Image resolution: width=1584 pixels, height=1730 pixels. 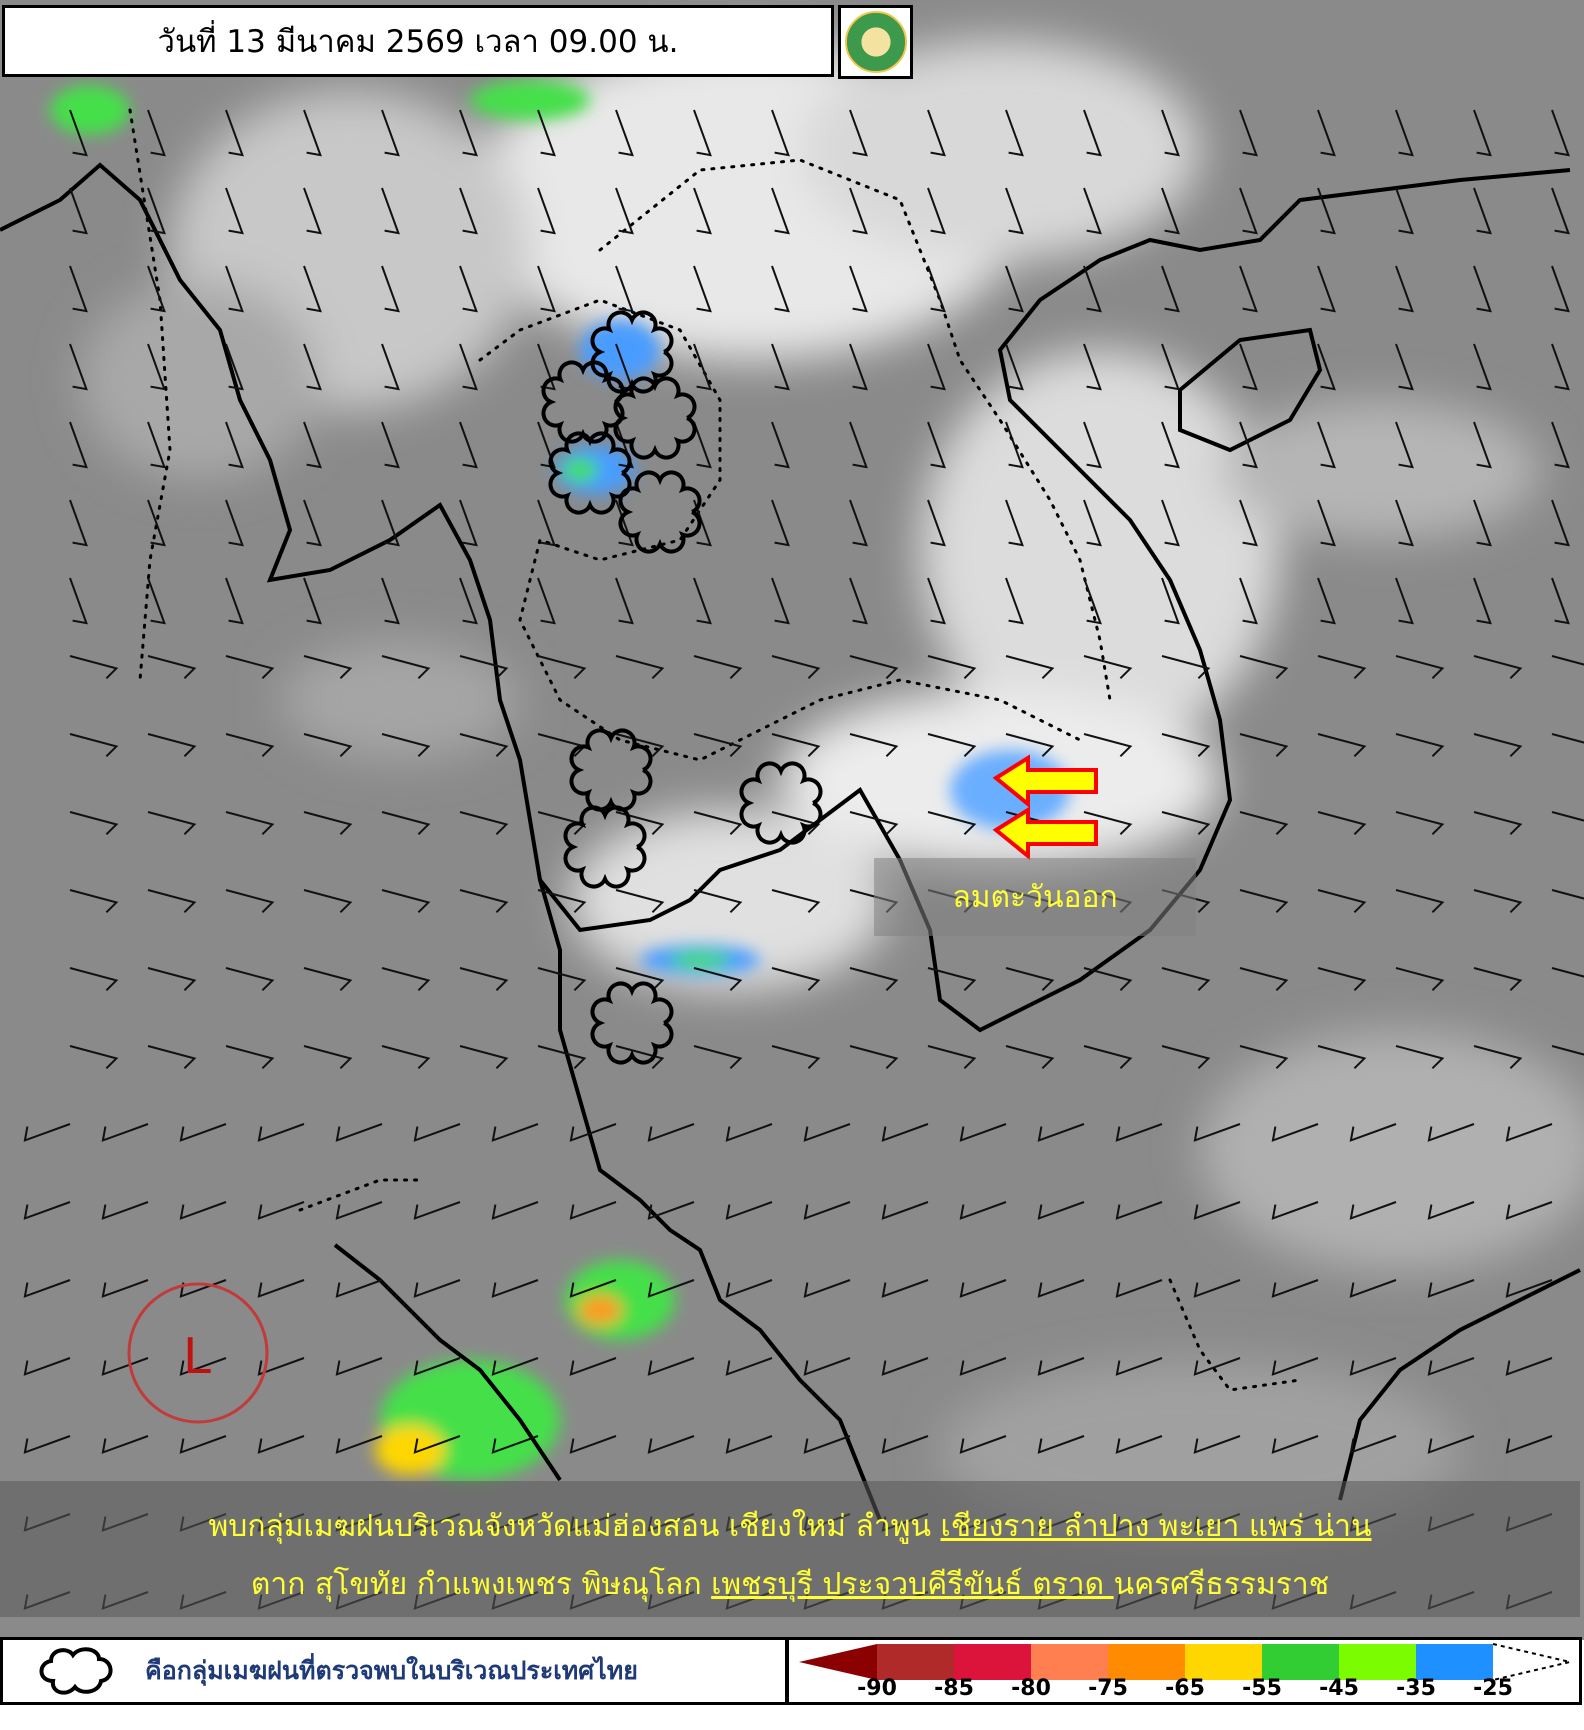 I want to click on scale-label: -55, so click(x=1262, y=1688).